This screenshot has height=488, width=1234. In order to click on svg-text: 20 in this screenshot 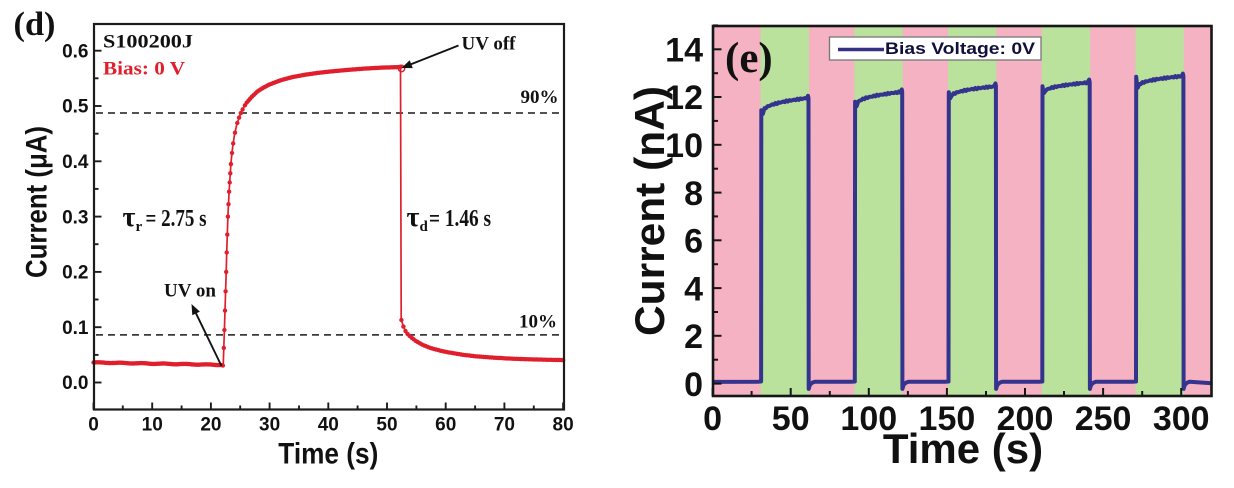, I will do `click(210, 425)`.